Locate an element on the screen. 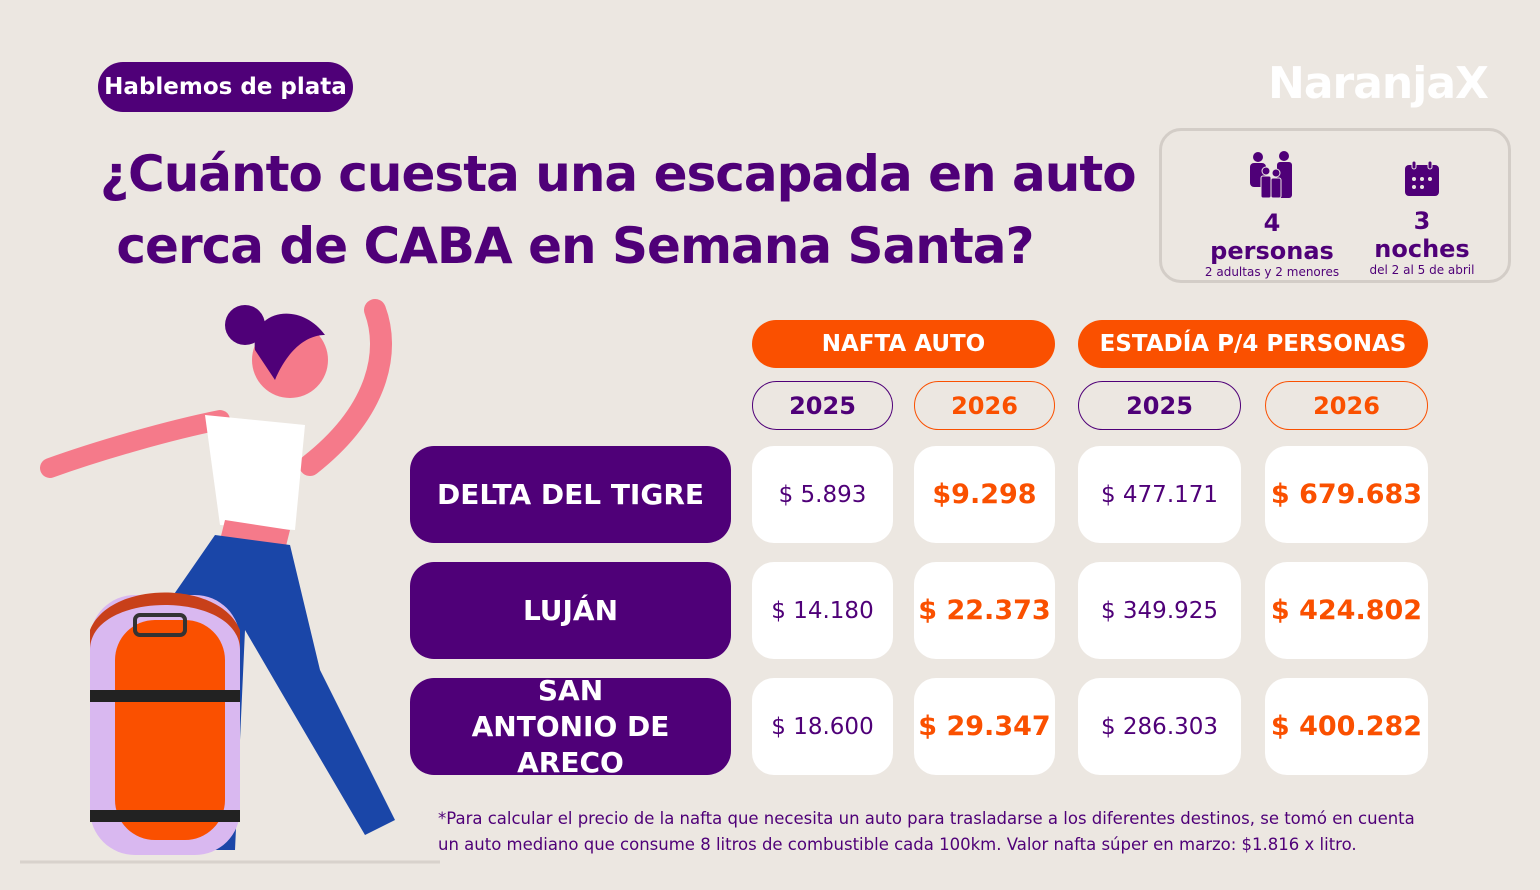 The width and height of the screenshot is (1540, 890). destination-label: SAN ANTONIO DE ARECO is located at coordinates (570, 726).